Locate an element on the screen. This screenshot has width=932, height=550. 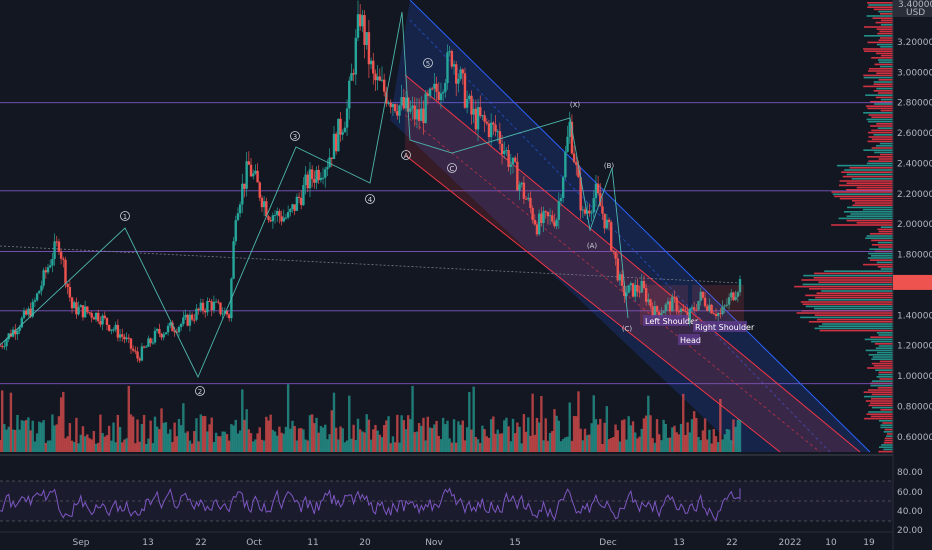
volume-profile is located at coordinates (843, 227).